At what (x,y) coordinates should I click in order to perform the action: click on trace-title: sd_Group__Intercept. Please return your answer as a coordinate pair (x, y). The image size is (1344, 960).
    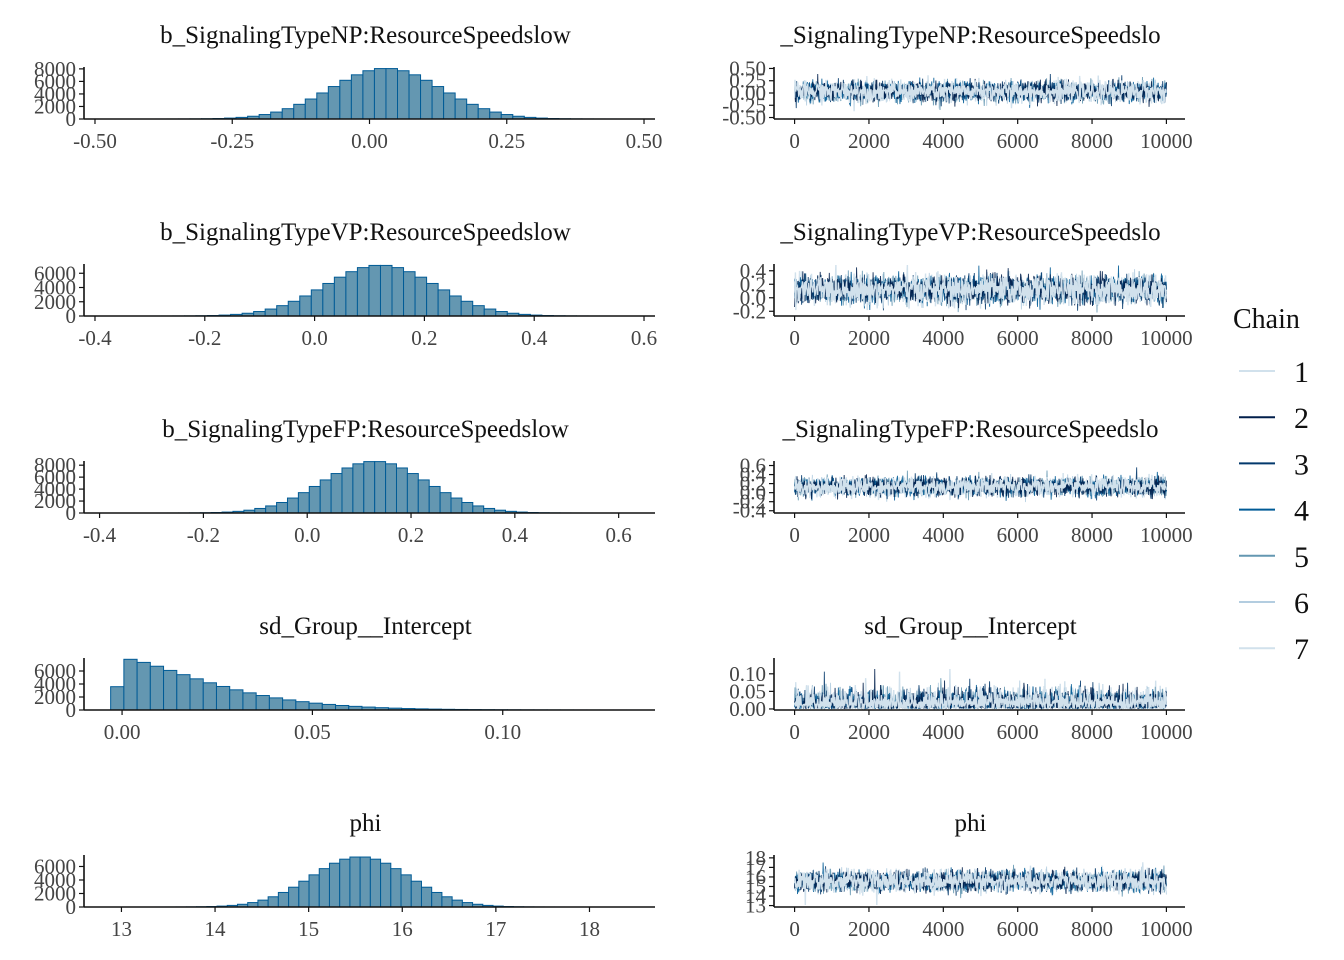
    Looking at the image, I should click on (970, 626).